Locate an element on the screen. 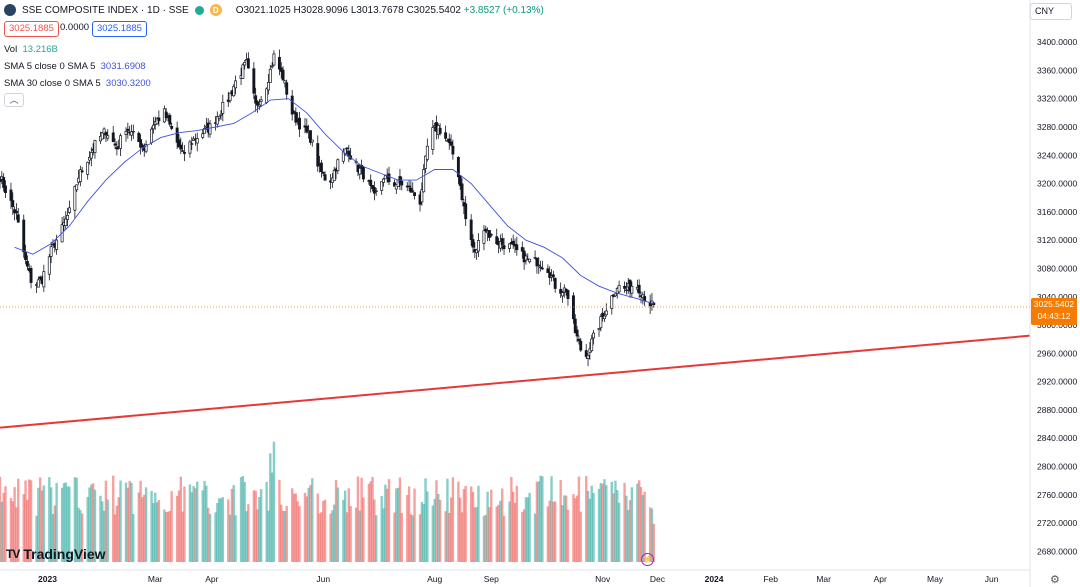  bid-price-box: 3025.1885 is located at coordinates (31, 29).